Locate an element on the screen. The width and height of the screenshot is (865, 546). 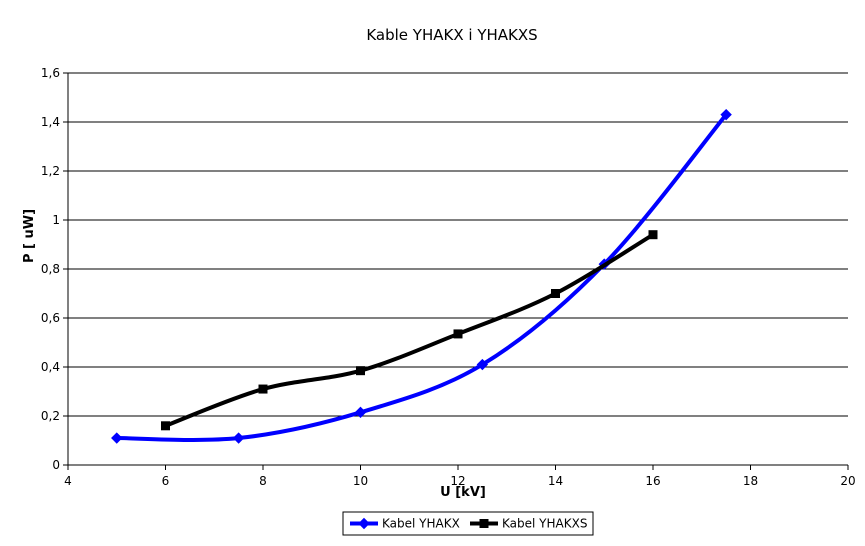
legend-square-marker is located at coordinates (484, 523).